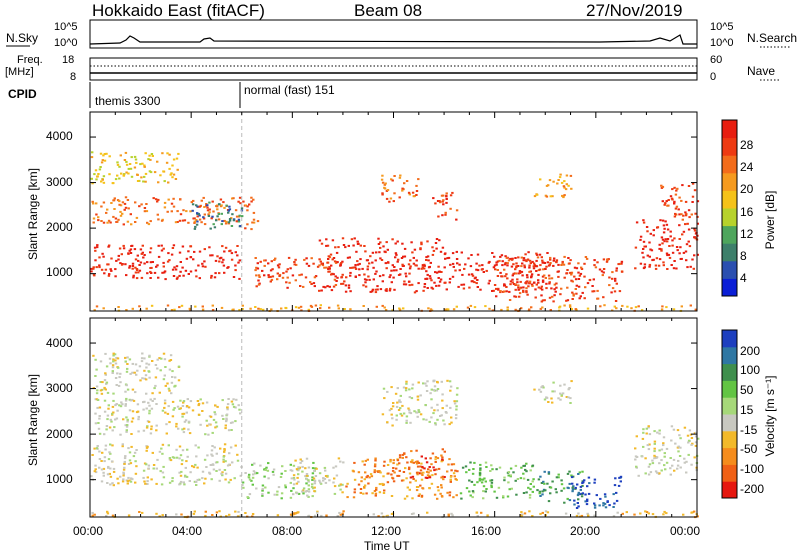  Describe the element at coordinates (289, 90) in the screenshot. I see `cpid-mode-normal: normal (fast) 151` at that location.